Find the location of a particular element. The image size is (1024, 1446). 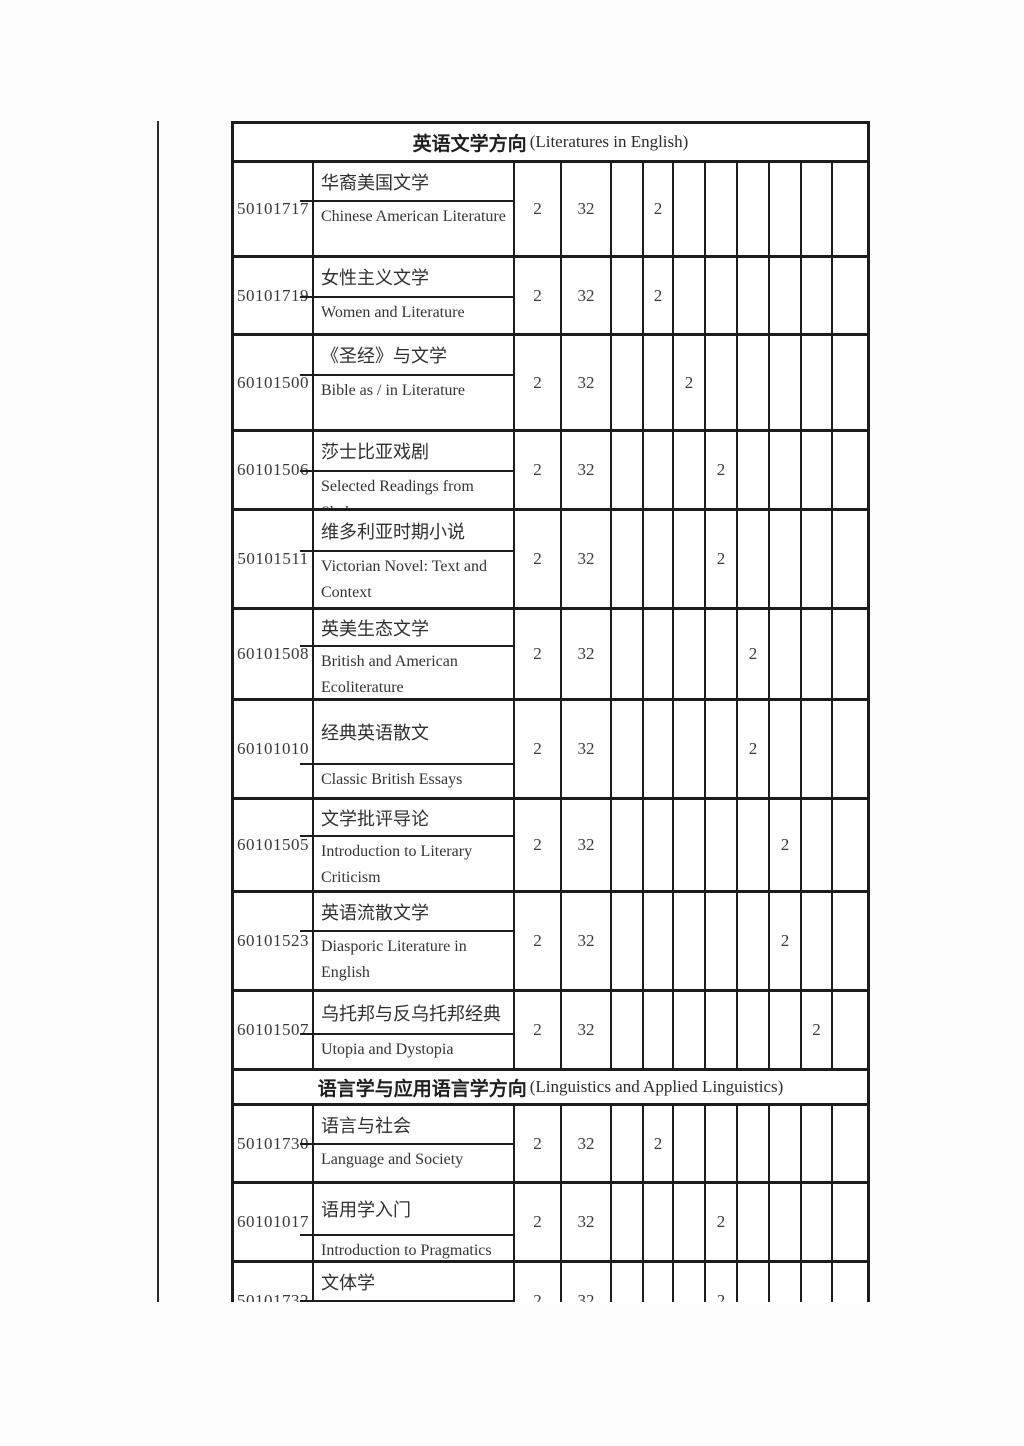

course-name-cell: 文体学 is located at coordinates (414, 1282).